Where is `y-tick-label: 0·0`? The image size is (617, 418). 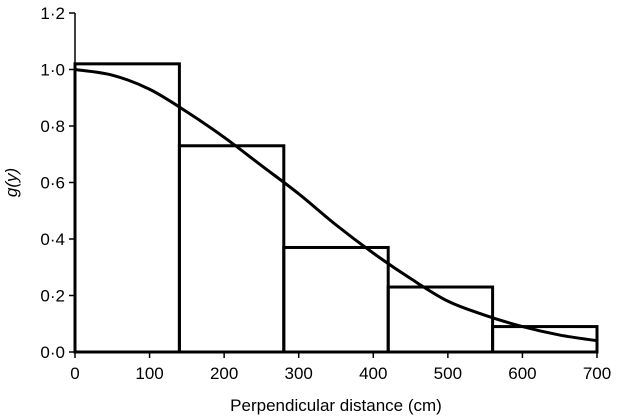 y-tick-label: 0·0 is located at coordinates (52, 352).